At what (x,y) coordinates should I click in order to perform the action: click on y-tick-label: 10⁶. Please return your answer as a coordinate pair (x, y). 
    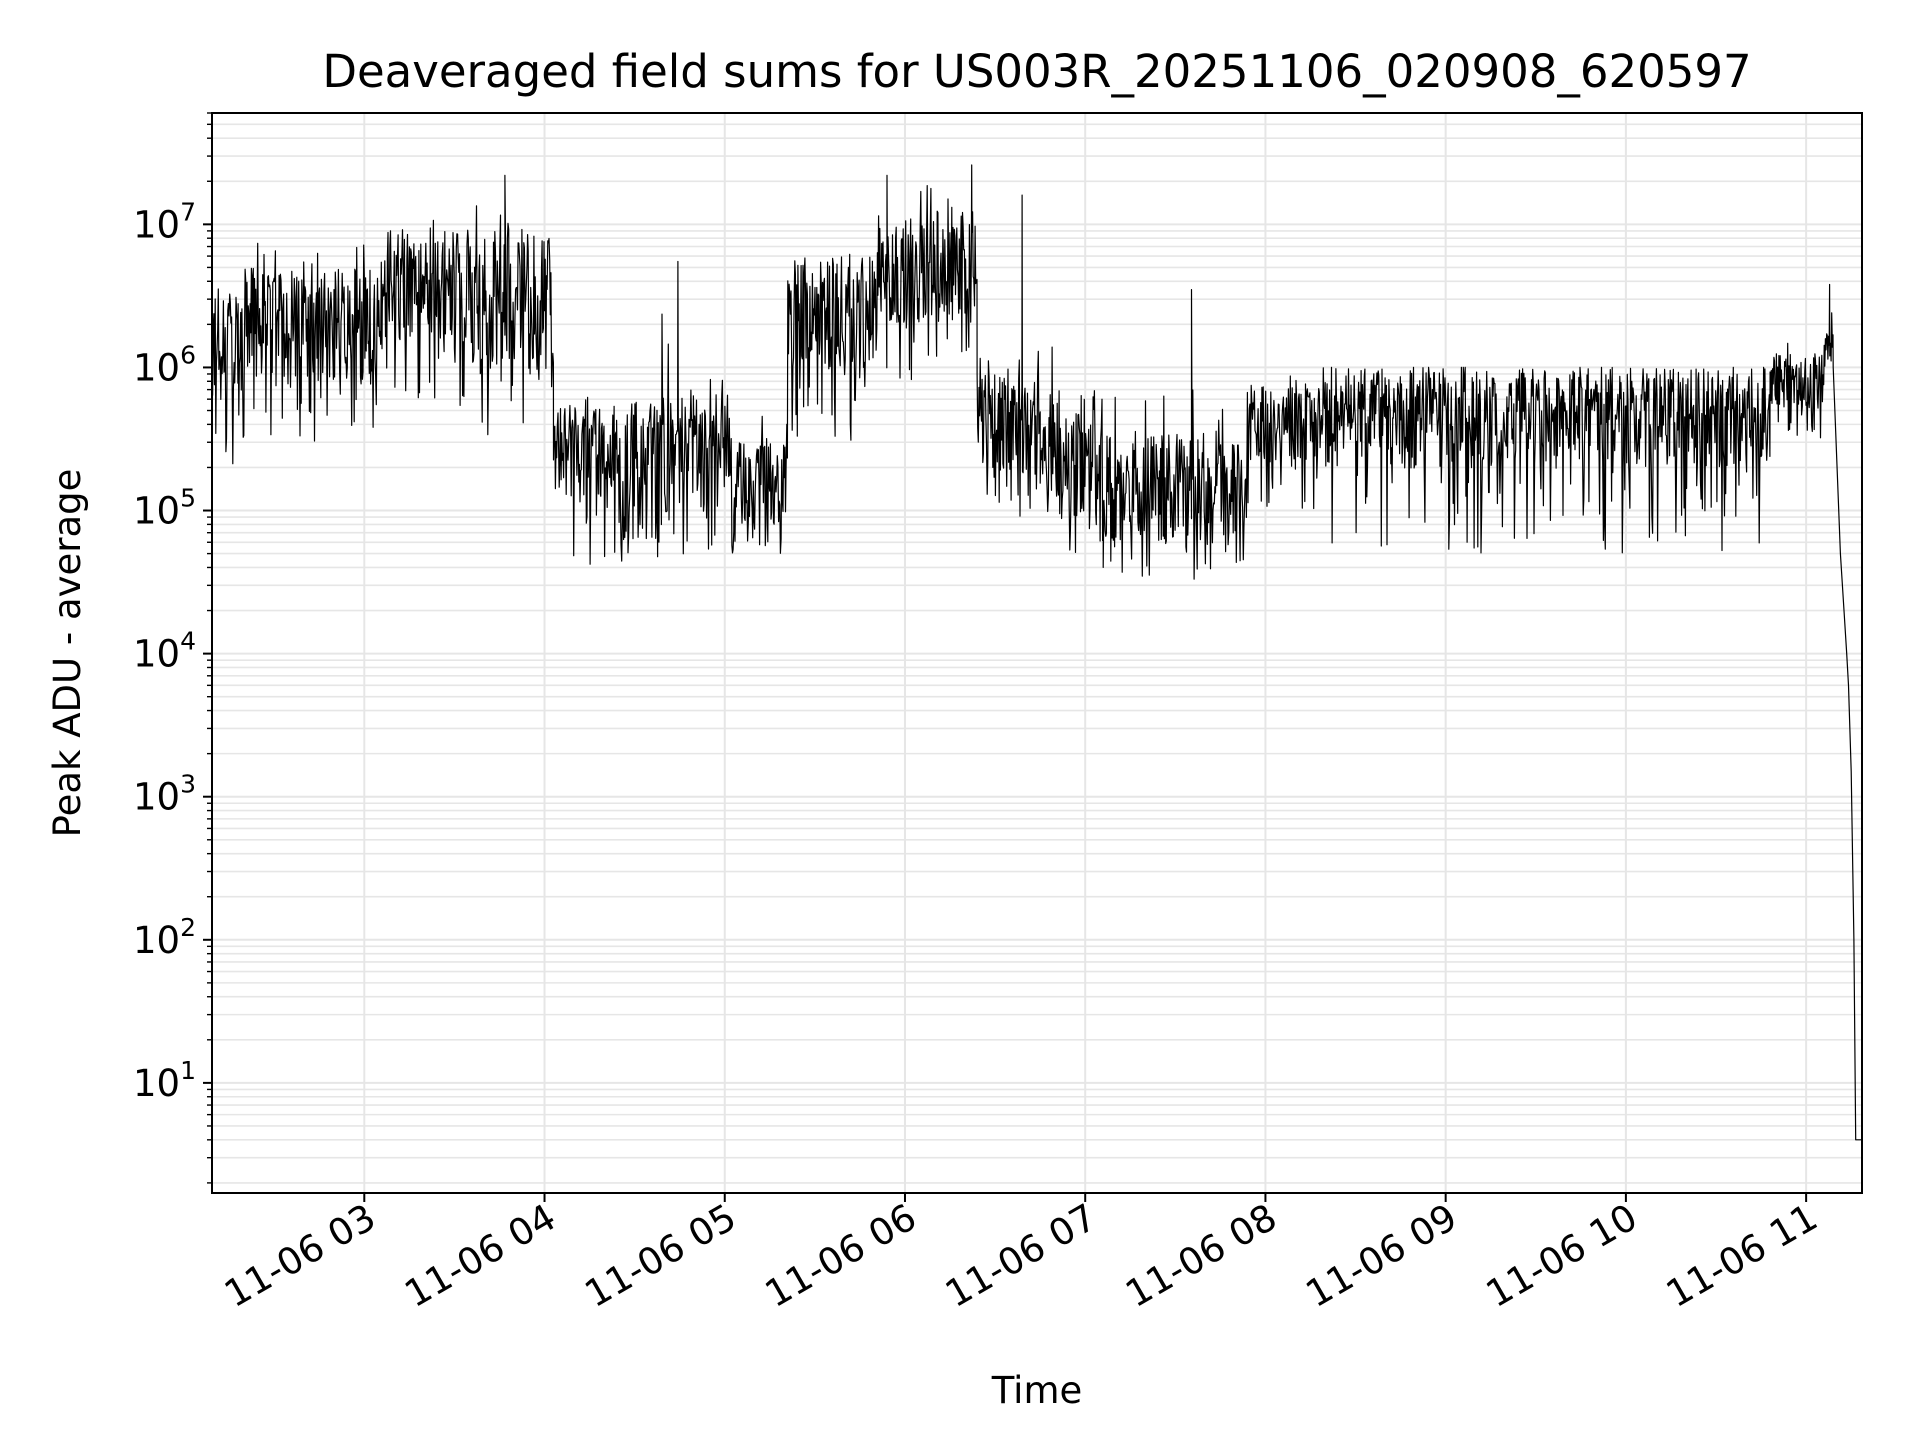
    Looking at the image, I should click on (164, 364).